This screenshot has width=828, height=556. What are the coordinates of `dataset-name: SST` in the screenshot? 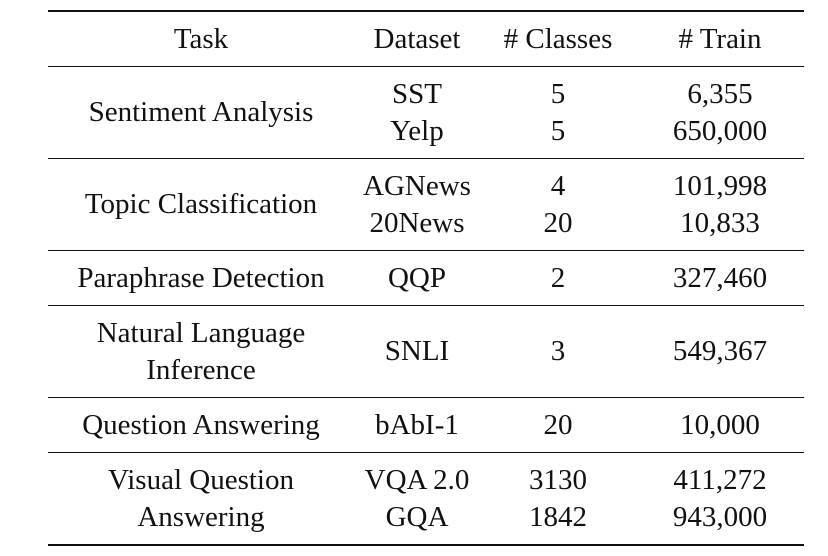 It's located at (417, 93).